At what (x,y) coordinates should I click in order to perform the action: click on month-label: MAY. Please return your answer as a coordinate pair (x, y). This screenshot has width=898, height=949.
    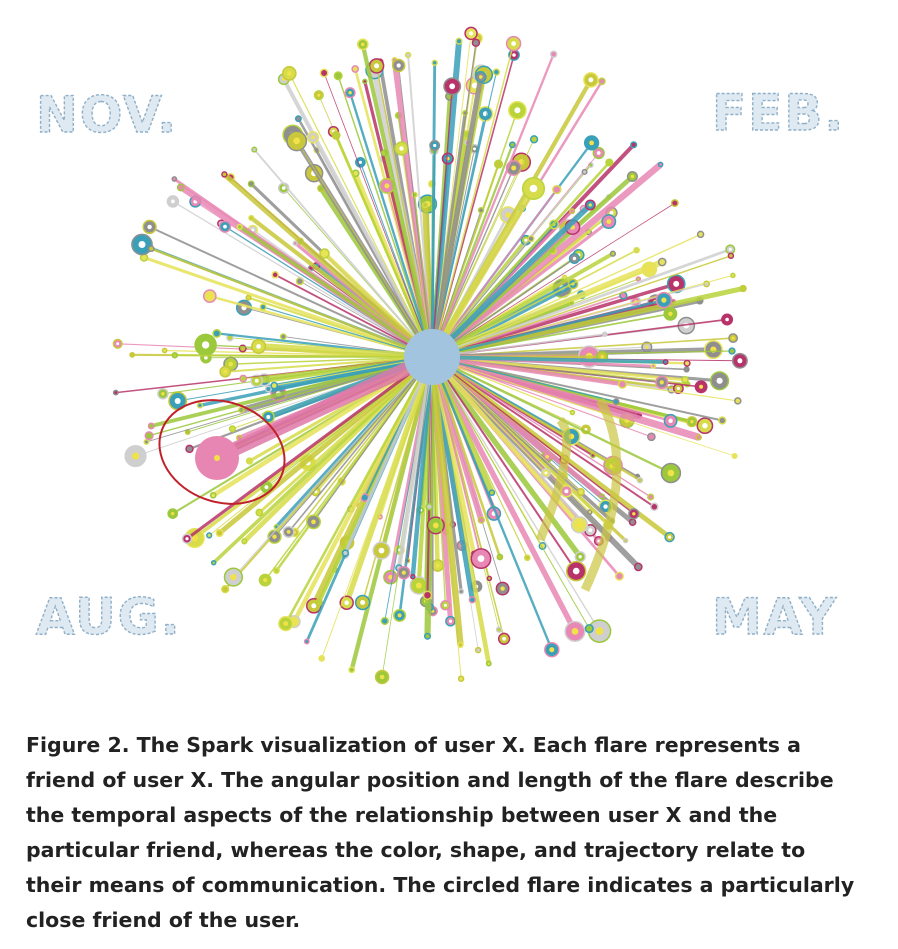
    Looking at the image, I should click on (775, 617).